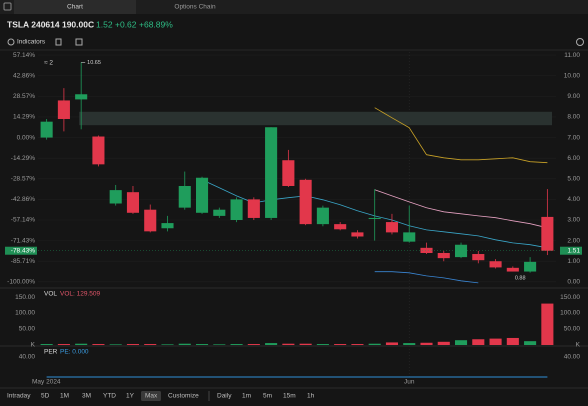 This screenshot has width=588, height=406. I want to click on interval-button: 5m, so click(267, 396).